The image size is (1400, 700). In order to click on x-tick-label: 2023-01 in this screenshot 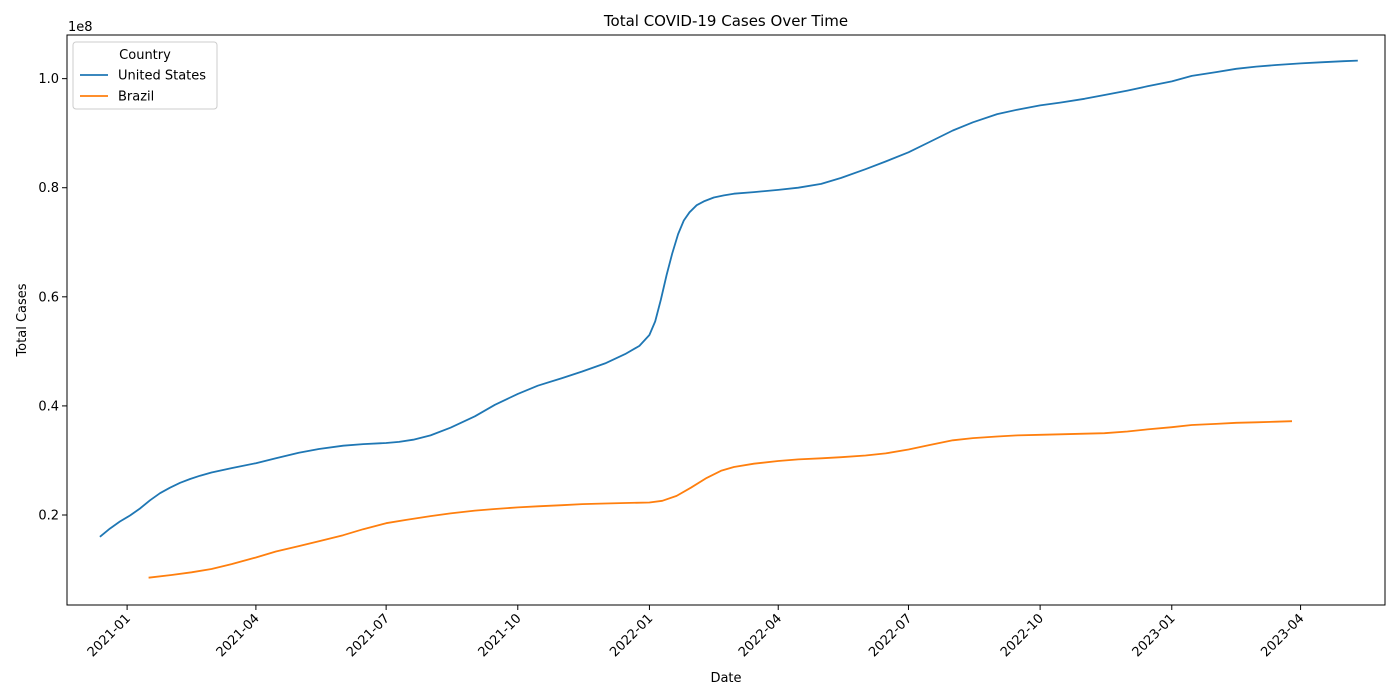, I will do `click(1154, 635)`.